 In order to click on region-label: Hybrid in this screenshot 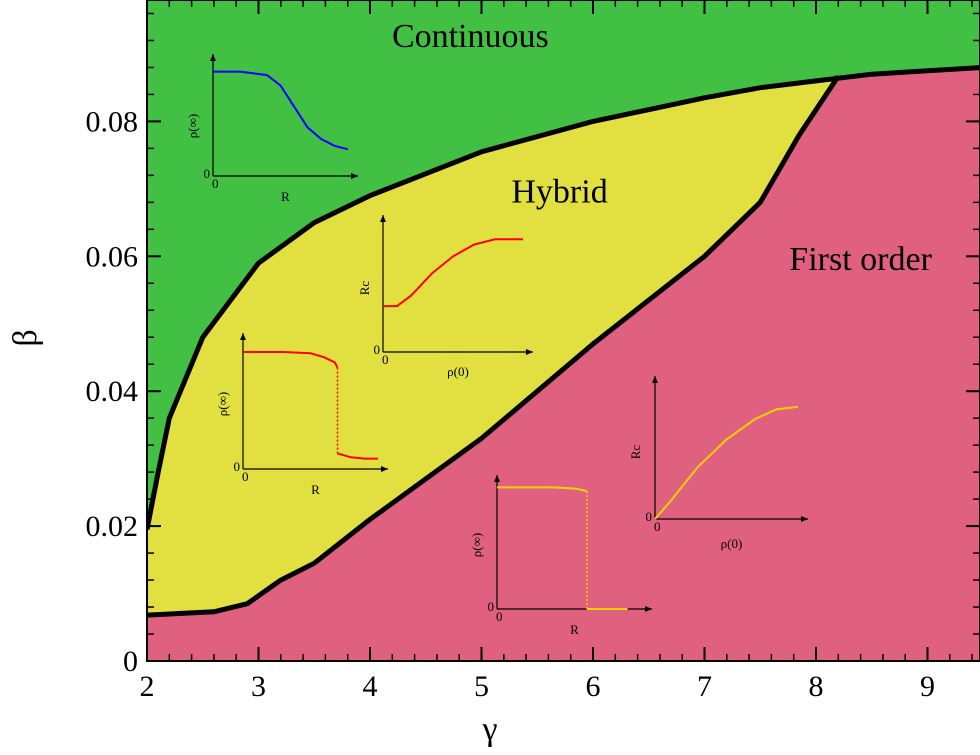, I will do `click(559, 191)`.